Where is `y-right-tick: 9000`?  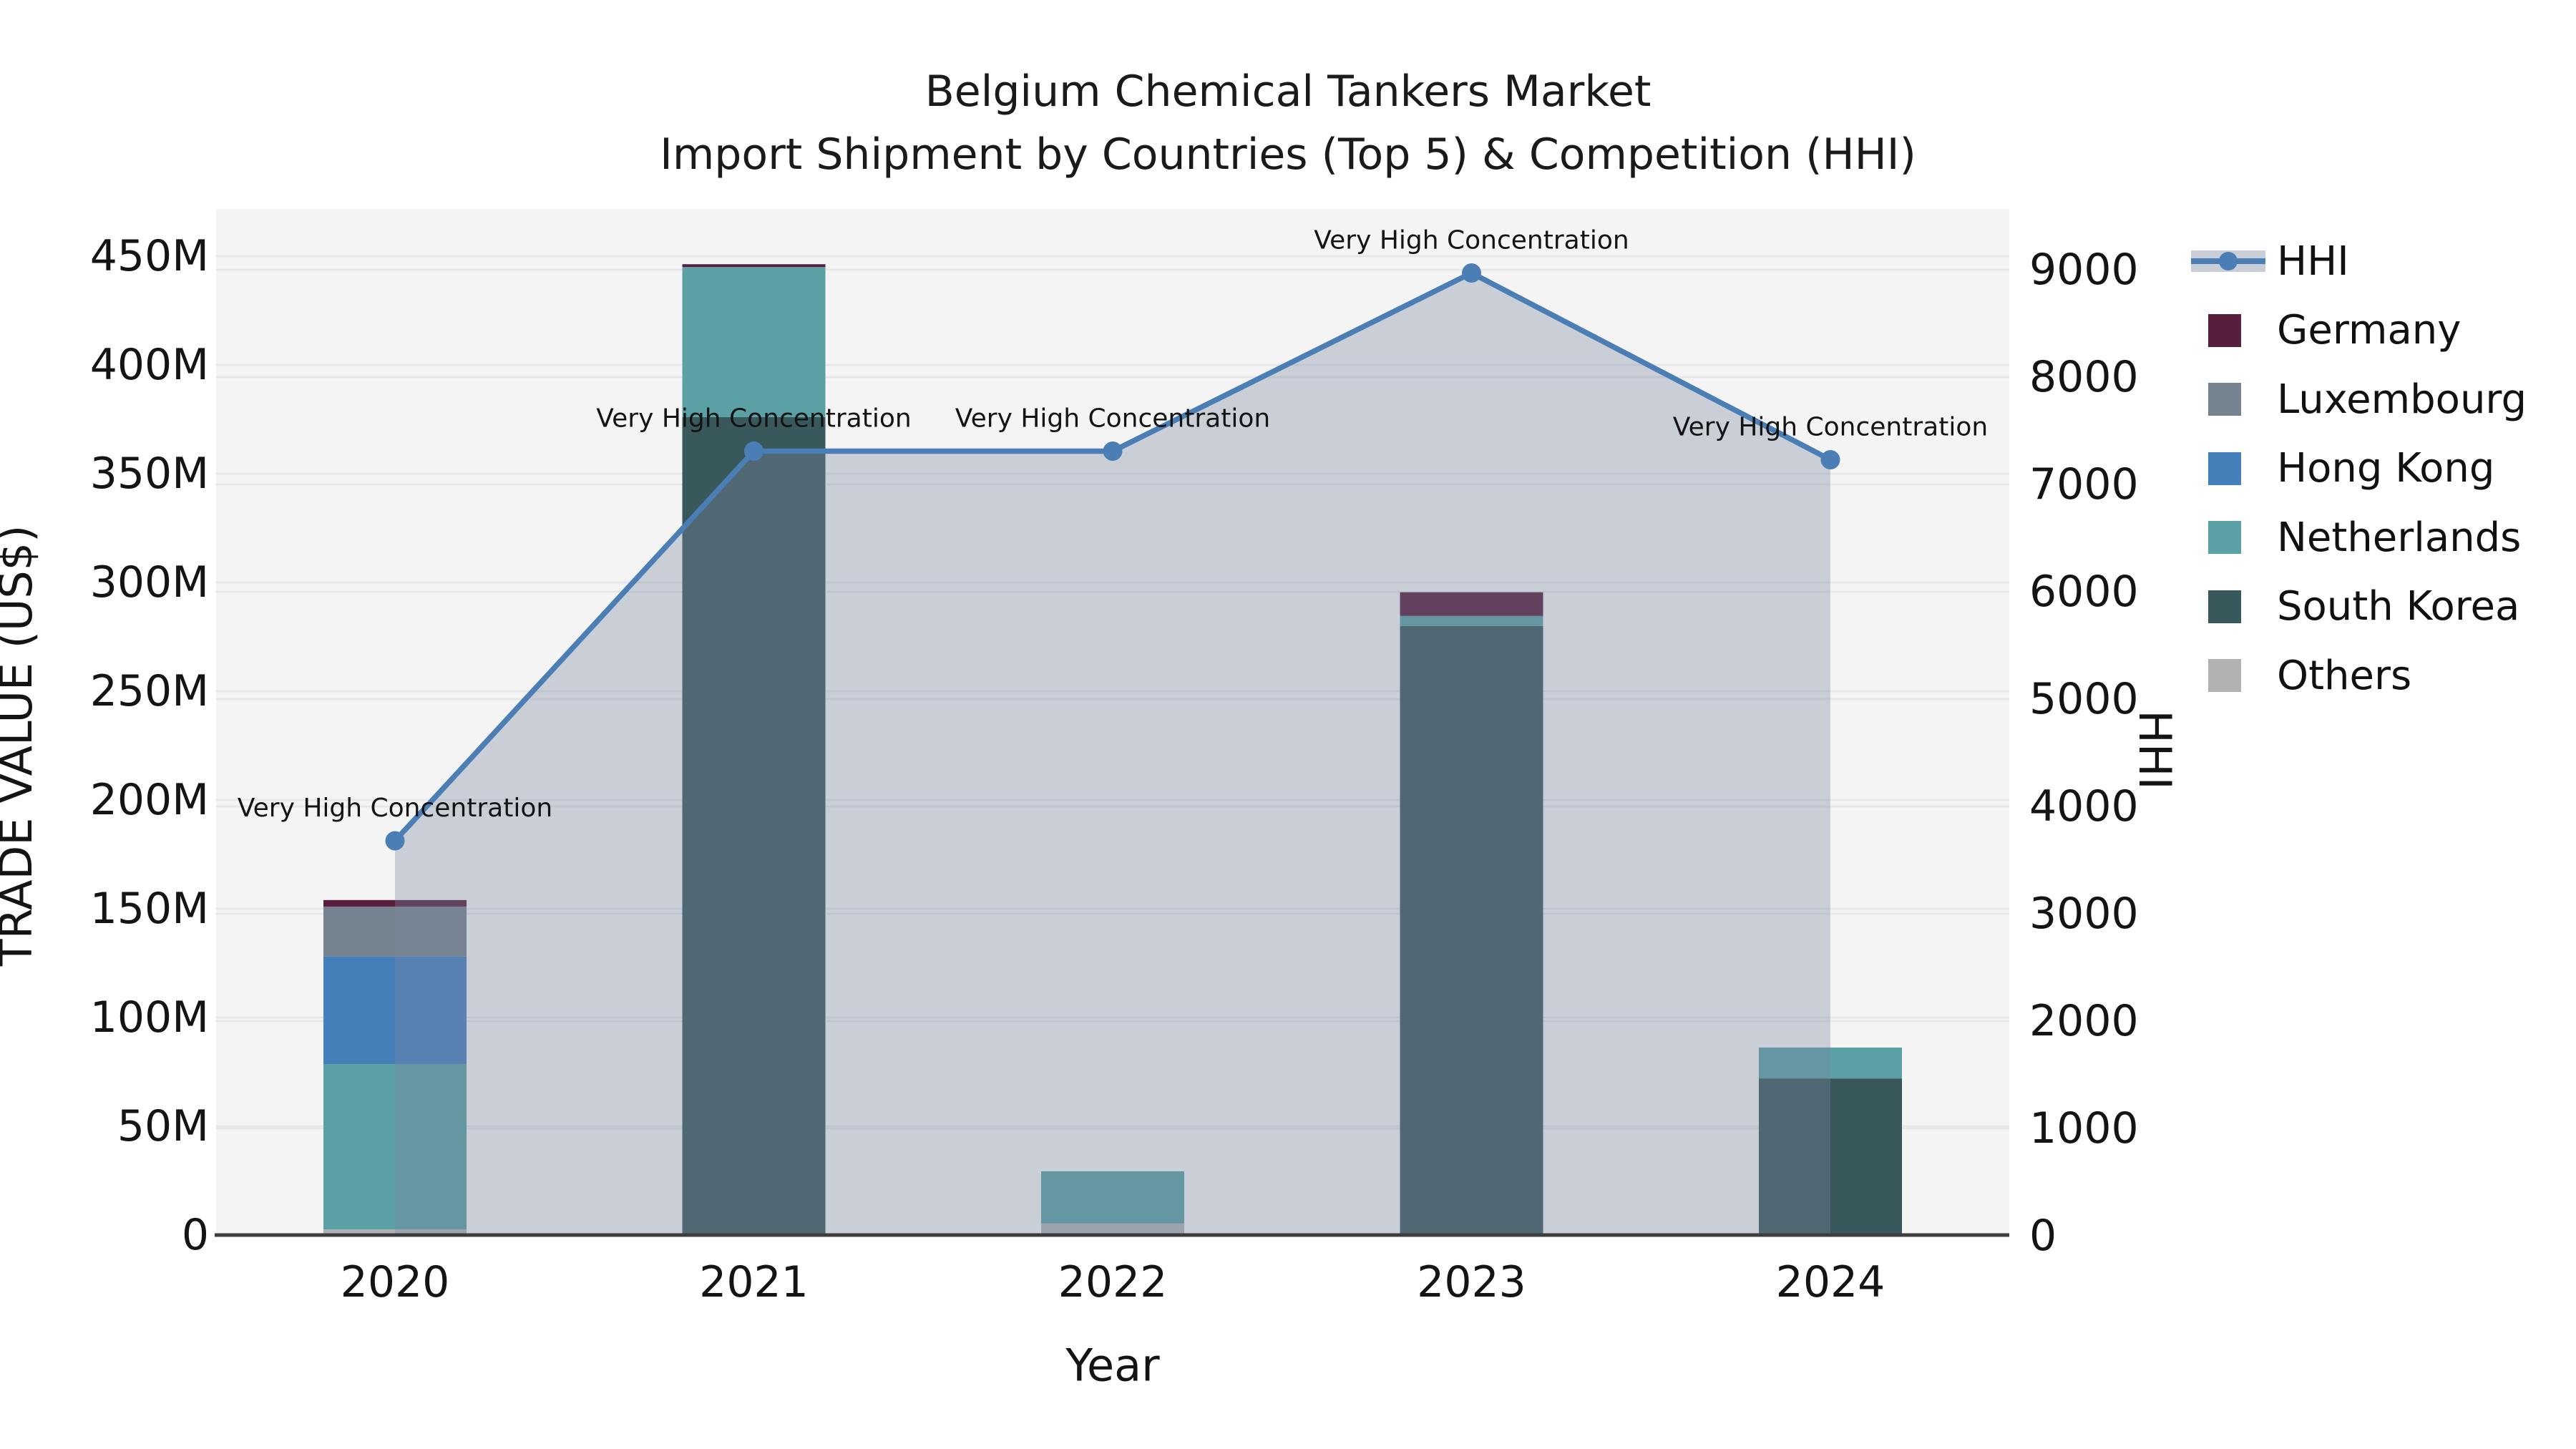
y-right-tick: 9000 is located at coordinates (2084, 270).